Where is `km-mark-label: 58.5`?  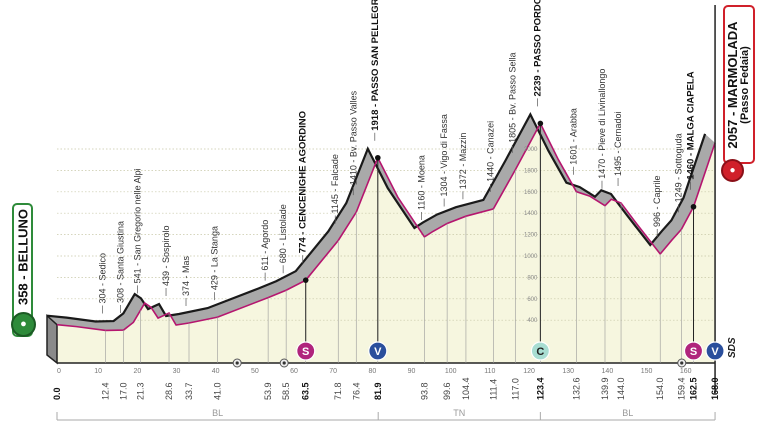 km-mark-label: 58.5 is located at coordinates (286, 391).